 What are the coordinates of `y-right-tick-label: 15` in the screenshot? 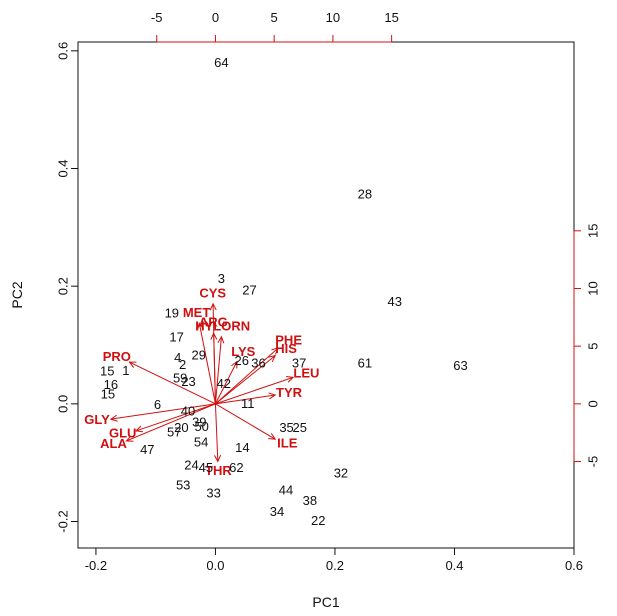 It's located at (592, 231).